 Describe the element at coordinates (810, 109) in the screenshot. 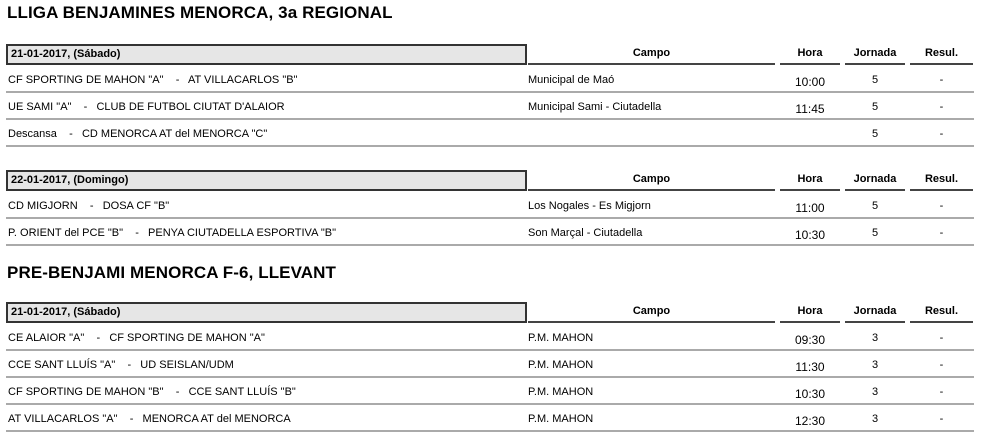

I see `hora-cell: 11:45` at that location.